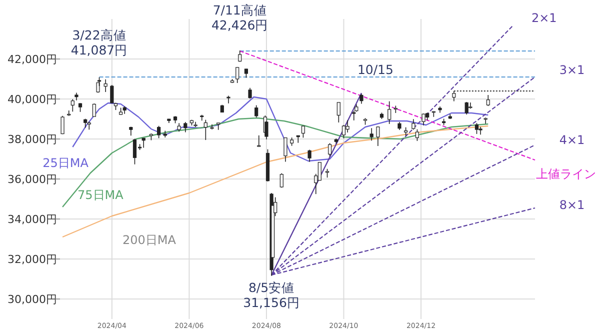 This screenshot has width=600, height=332. I want to click on y-tick-label: 42,000円, so click(32, 59).